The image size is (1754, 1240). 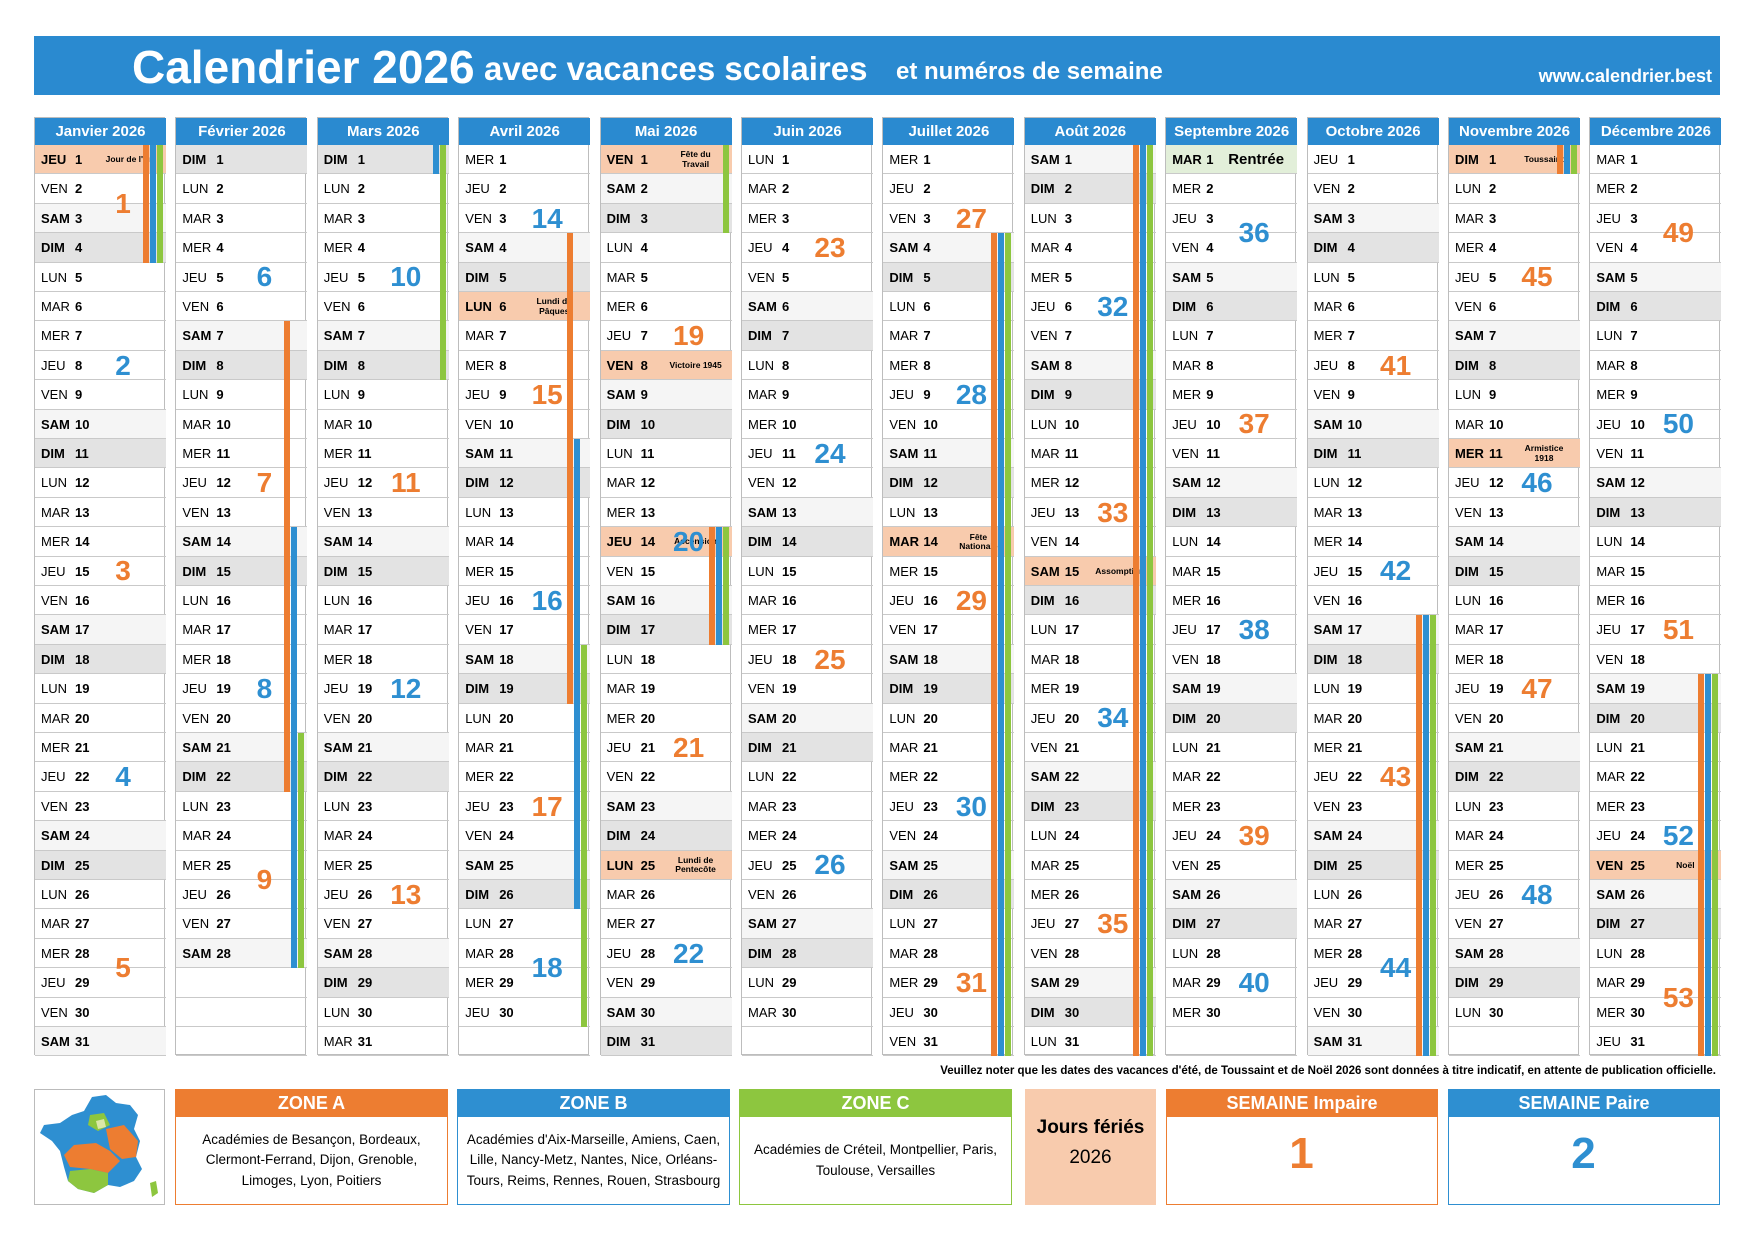 What do you see at coordinates (100, 954) in the screenshot?
I see `day-row: MER 28` at bounding box center [100, 954].